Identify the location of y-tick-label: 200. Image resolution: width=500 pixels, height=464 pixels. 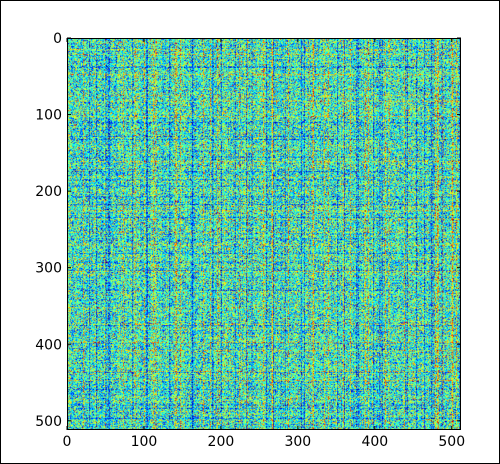
(48, 192).